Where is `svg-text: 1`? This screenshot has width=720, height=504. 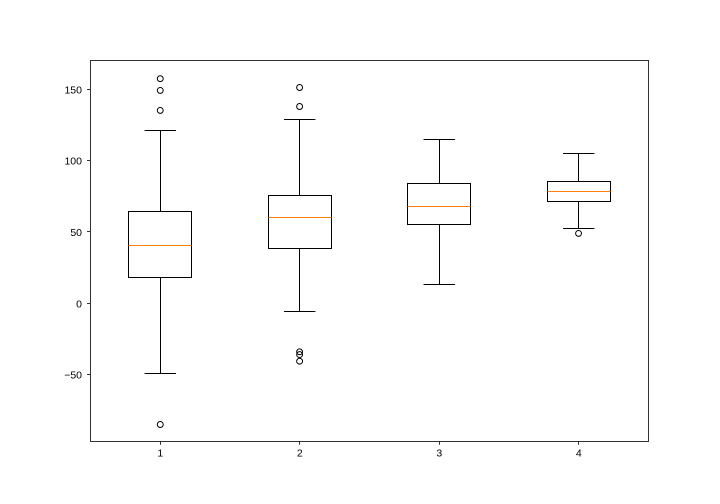
svg-text: 1 is located at coordinates (160, 453).